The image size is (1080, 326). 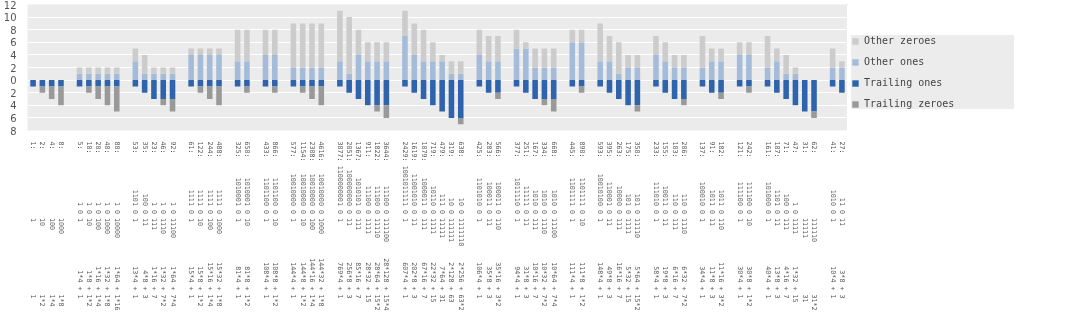 I want to click on legend-label: Trailing ones, so click(x=904, y=82).